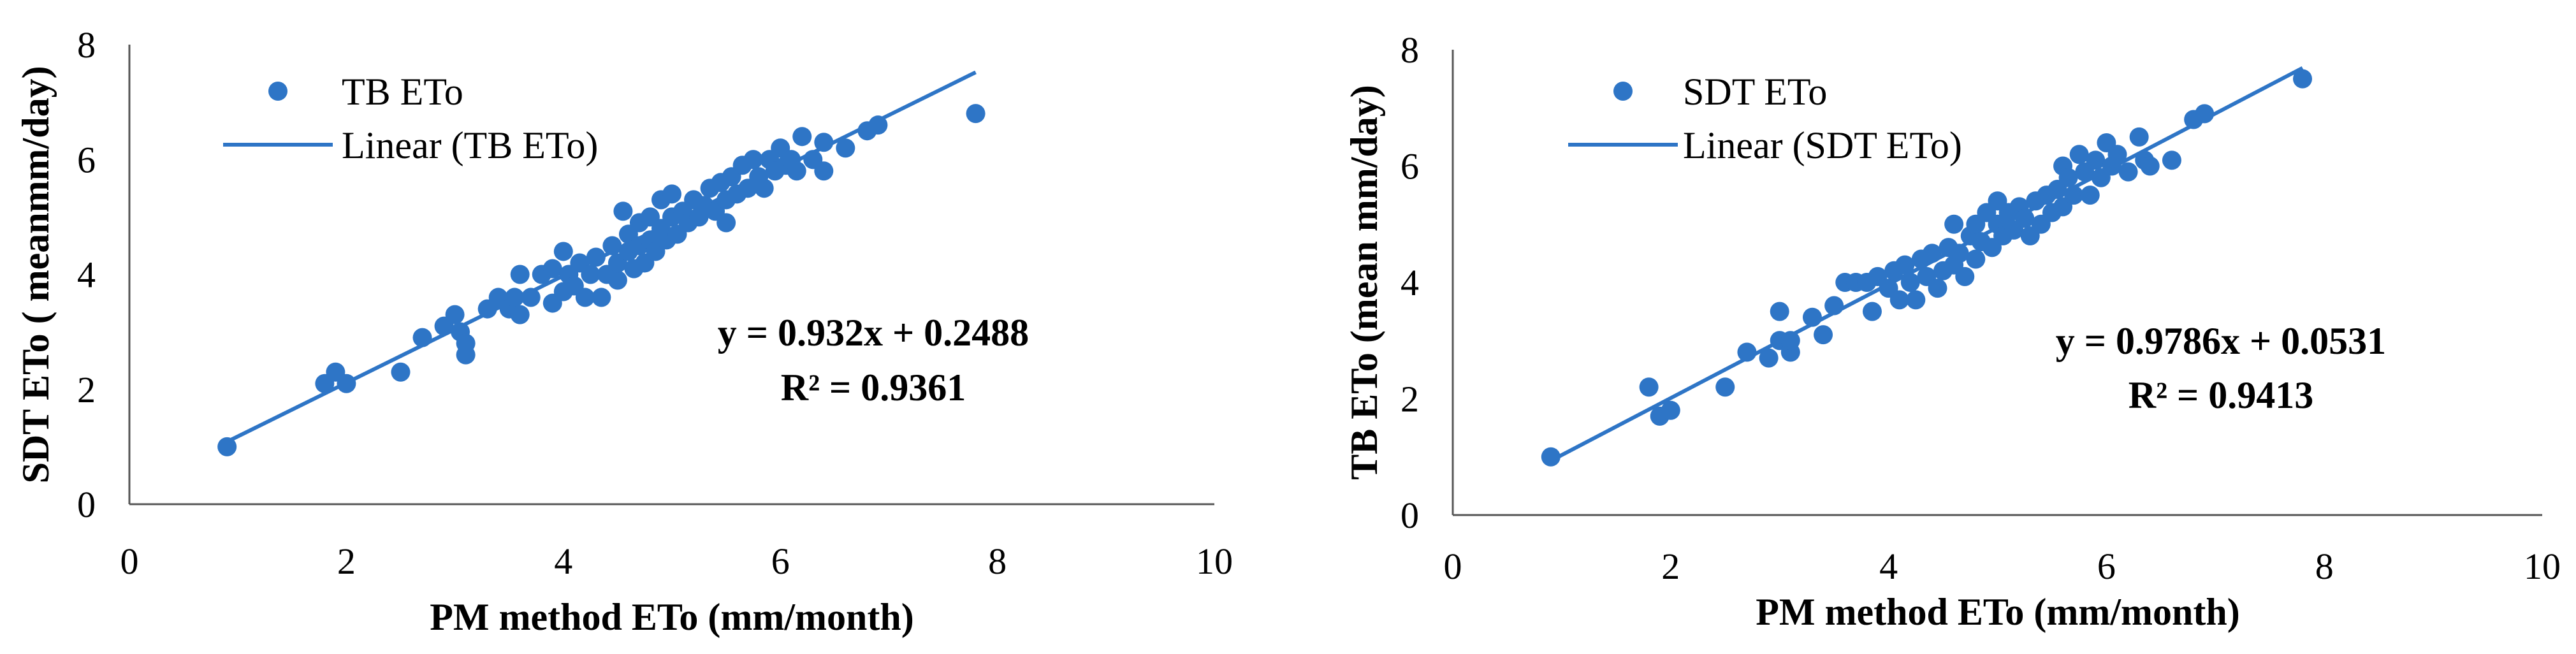 The height and width of the screenshot is (654, 2576). What do you see at coordinates (1765, 118) in the screenshot?
I see `legend: SDT ETo Linear (SDT ETo)` at bounding box center [1765, 118].